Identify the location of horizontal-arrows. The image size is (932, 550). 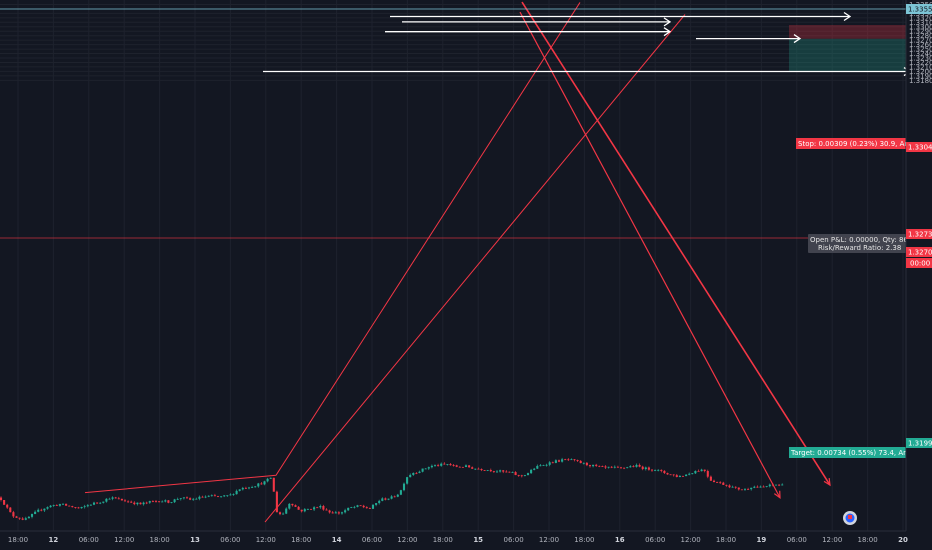
(587, 44).